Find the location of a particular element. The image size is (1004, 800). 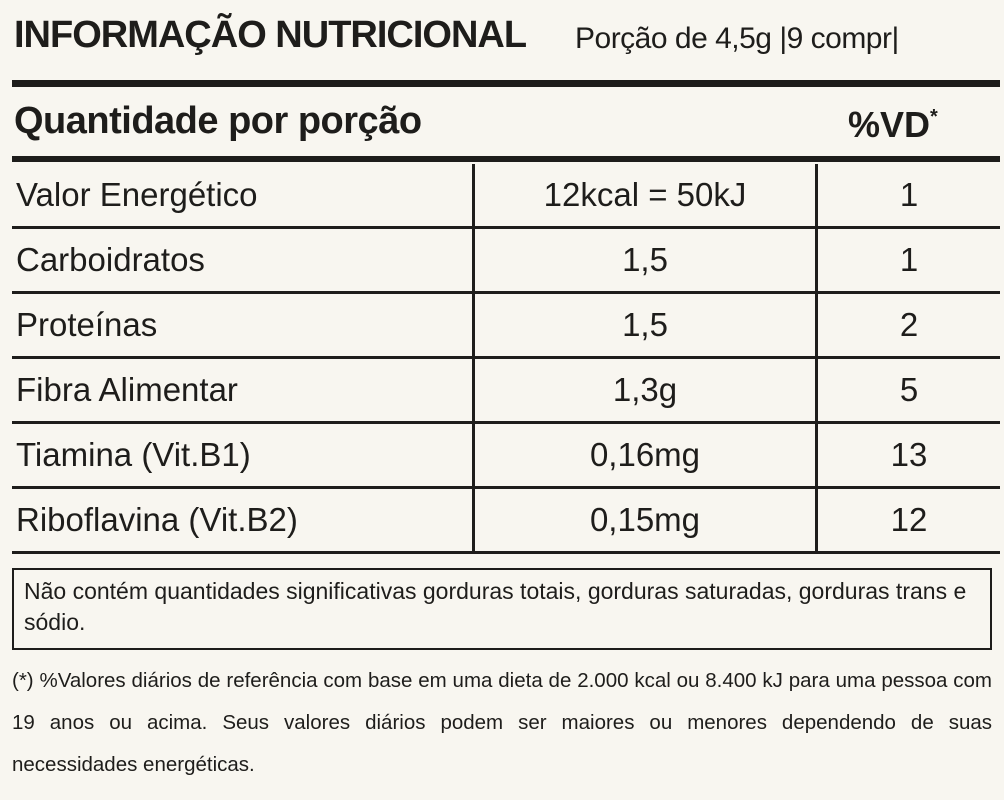

amount: 0,16mg is located at coordinates (645, 455).